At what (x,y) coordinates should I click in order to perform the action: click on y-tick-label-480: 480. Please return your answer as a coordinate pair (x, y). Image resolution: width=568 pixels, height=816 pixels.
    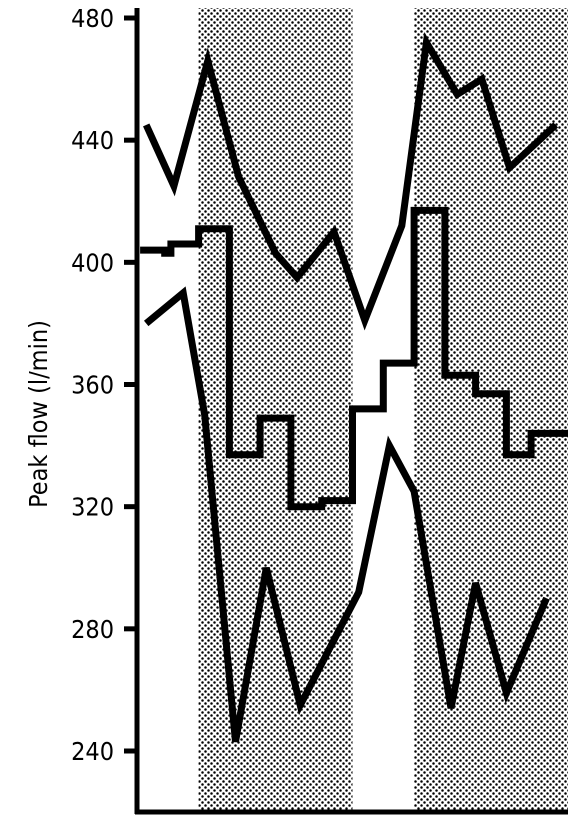
    Looking at the image, I should click on (92, 18).